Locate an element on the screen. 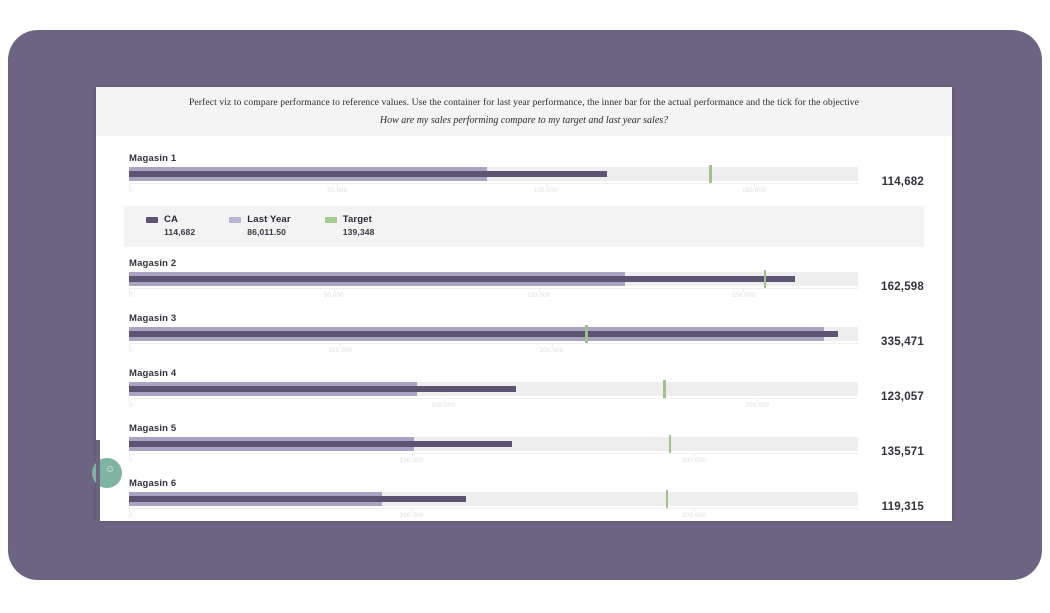  bullet-row-value: 123,057 is located at coordinates (902, 396).